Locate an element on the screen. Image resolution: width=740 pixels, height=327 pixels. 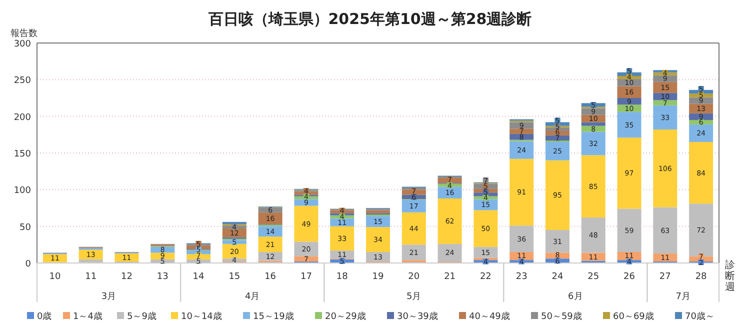
x-tick-label: 22 is located at coordinates (486, 277).